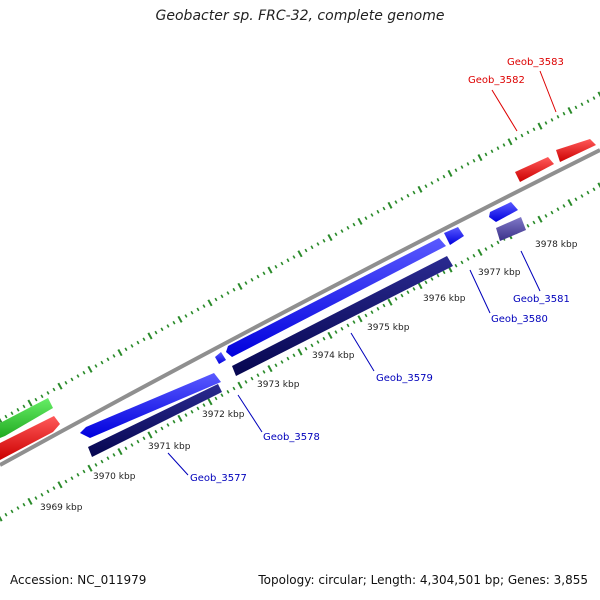  I want to click on gene-label-geob-3580: Geob_3580, so click(519, 319).